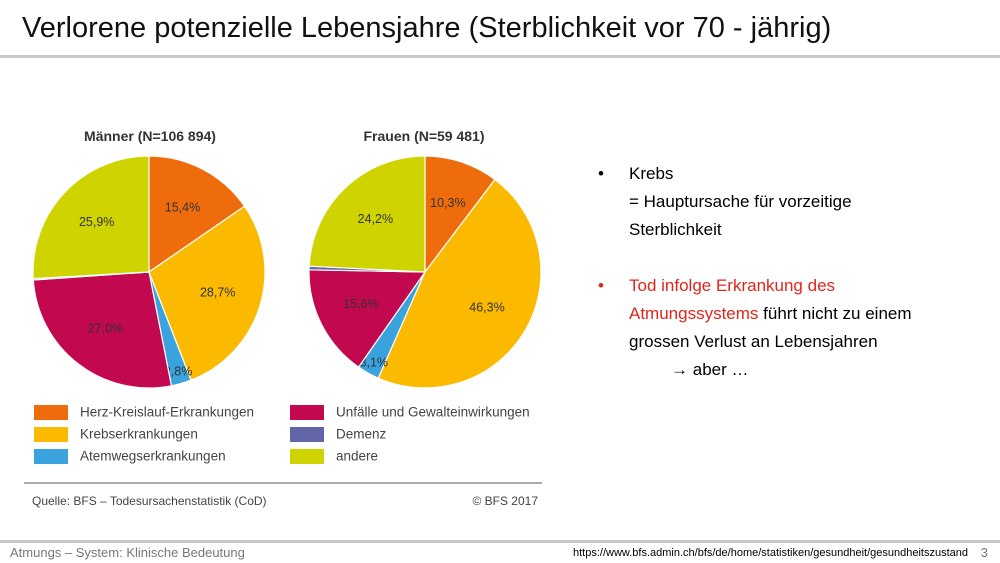  I want to click on page-number: 3, so click(984, 552).